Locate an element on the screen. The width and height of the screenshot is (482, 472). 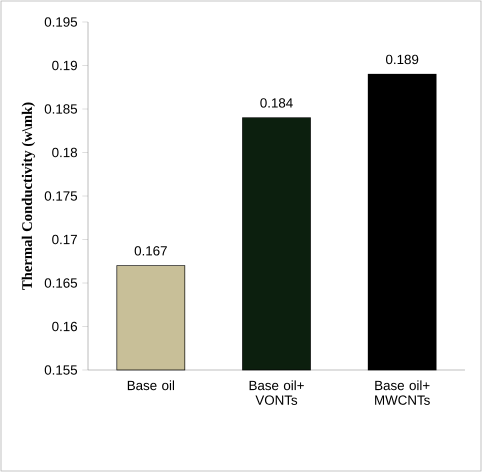
y-tick-label: 0.18 is located at coordinates (65, 153).